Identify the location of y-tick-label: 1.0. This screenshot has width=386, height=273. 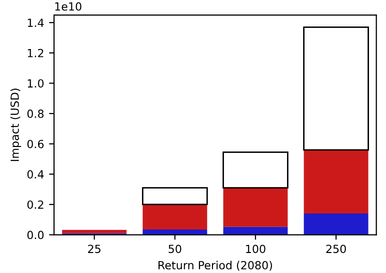
(36, 83).